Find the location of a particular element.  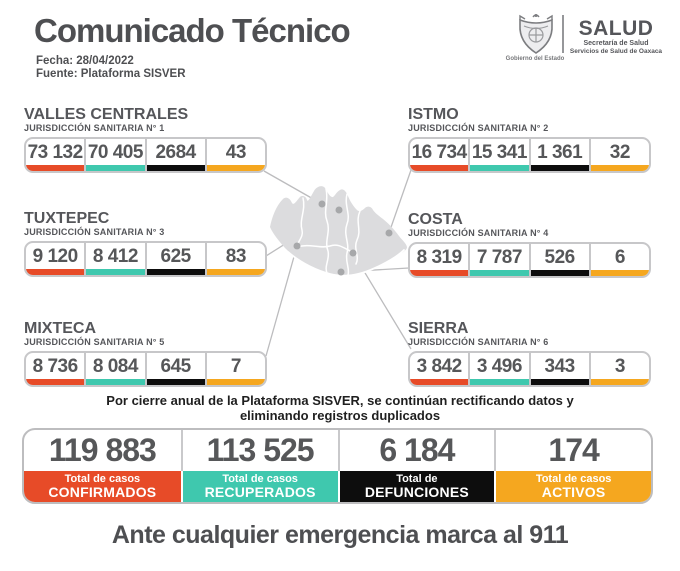

marker-valles-centrales is located at coordinates (322, 204).